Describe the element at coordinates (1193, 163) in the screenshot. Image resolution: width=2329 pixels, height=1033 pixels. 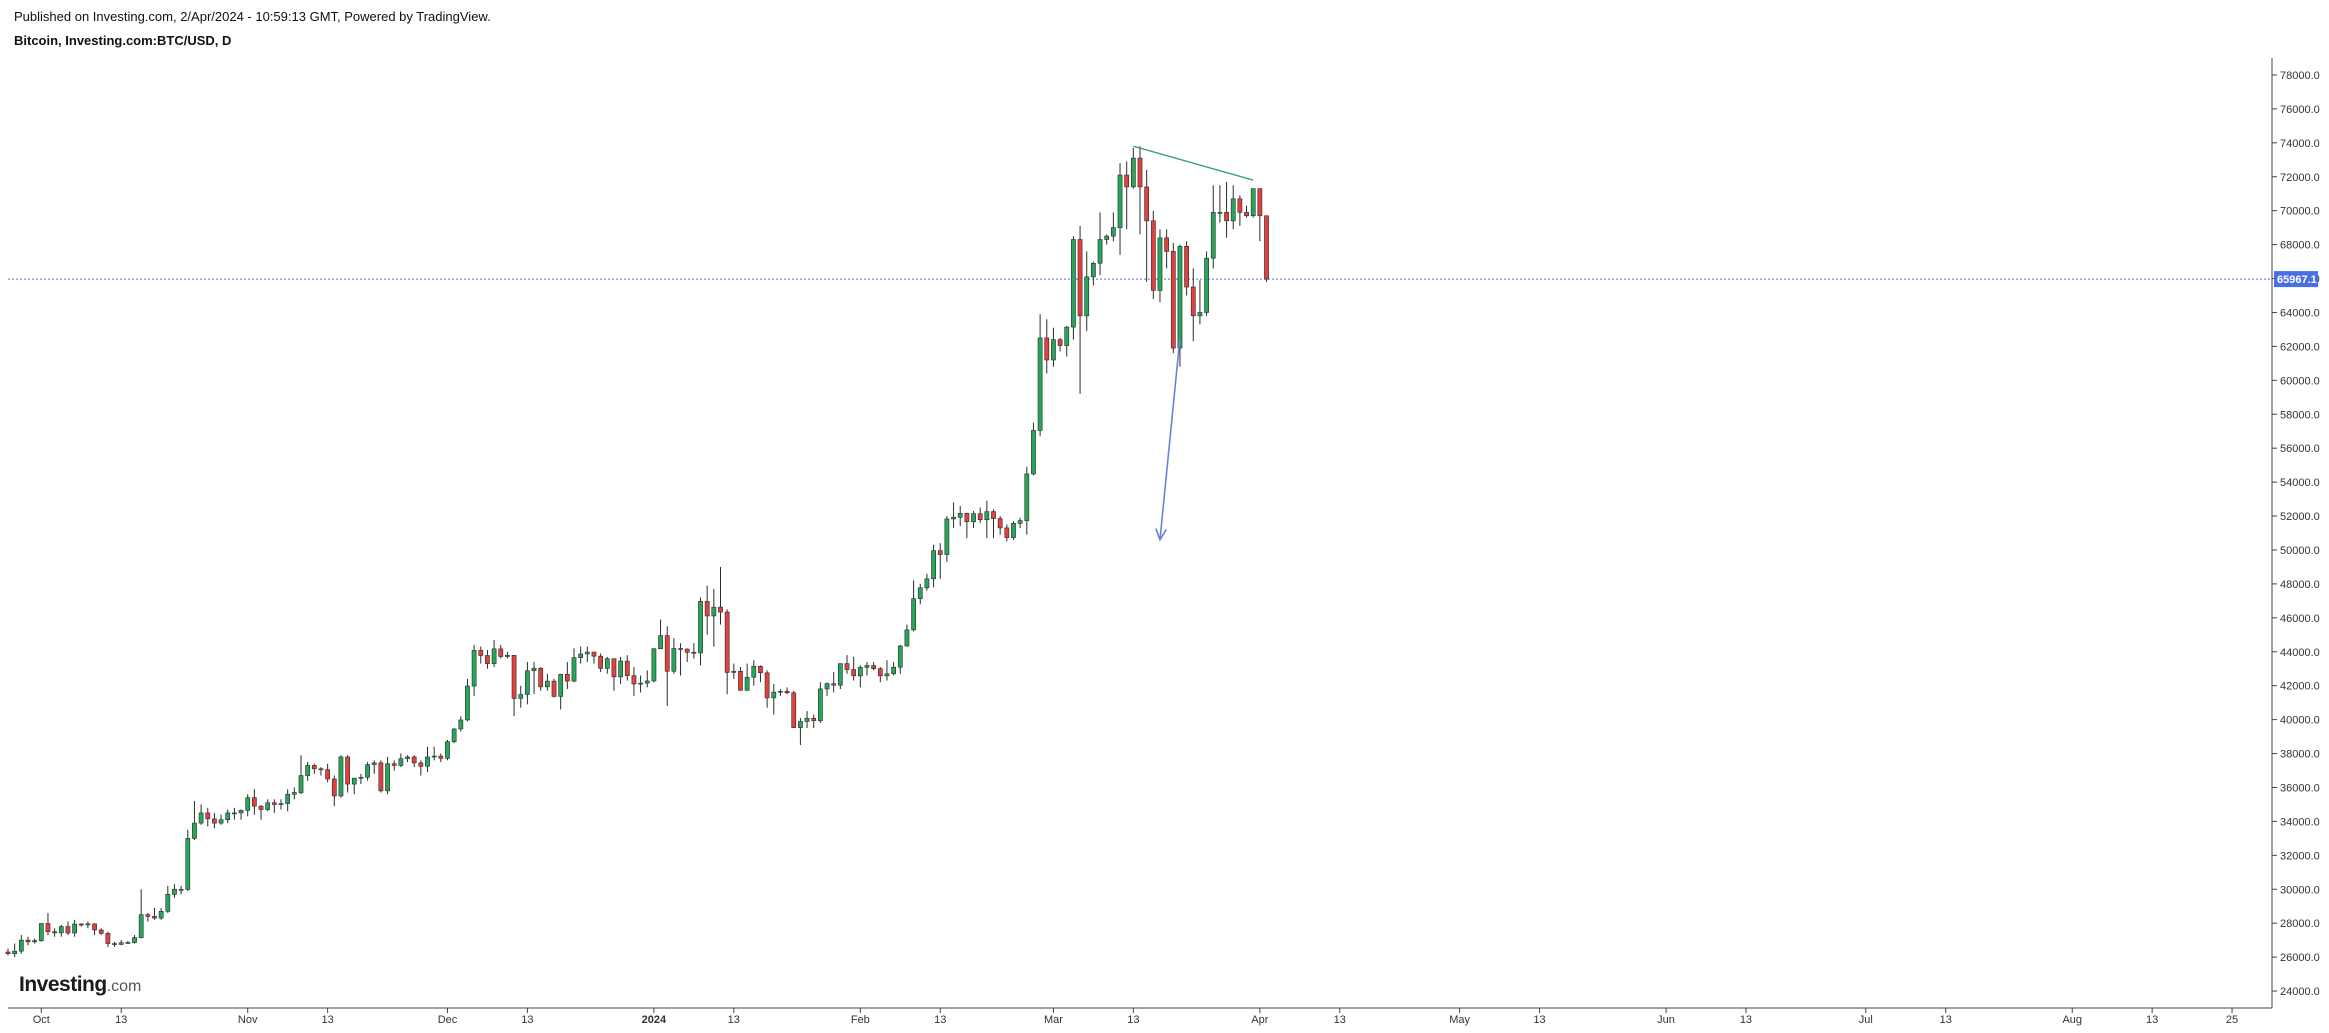
I see `trend-line` at that location.